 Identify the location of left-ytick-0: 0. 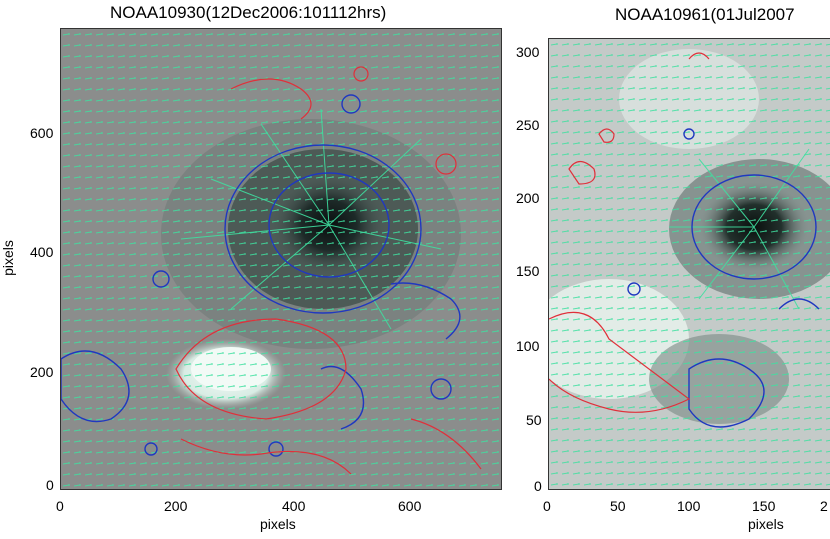
(50, 485).